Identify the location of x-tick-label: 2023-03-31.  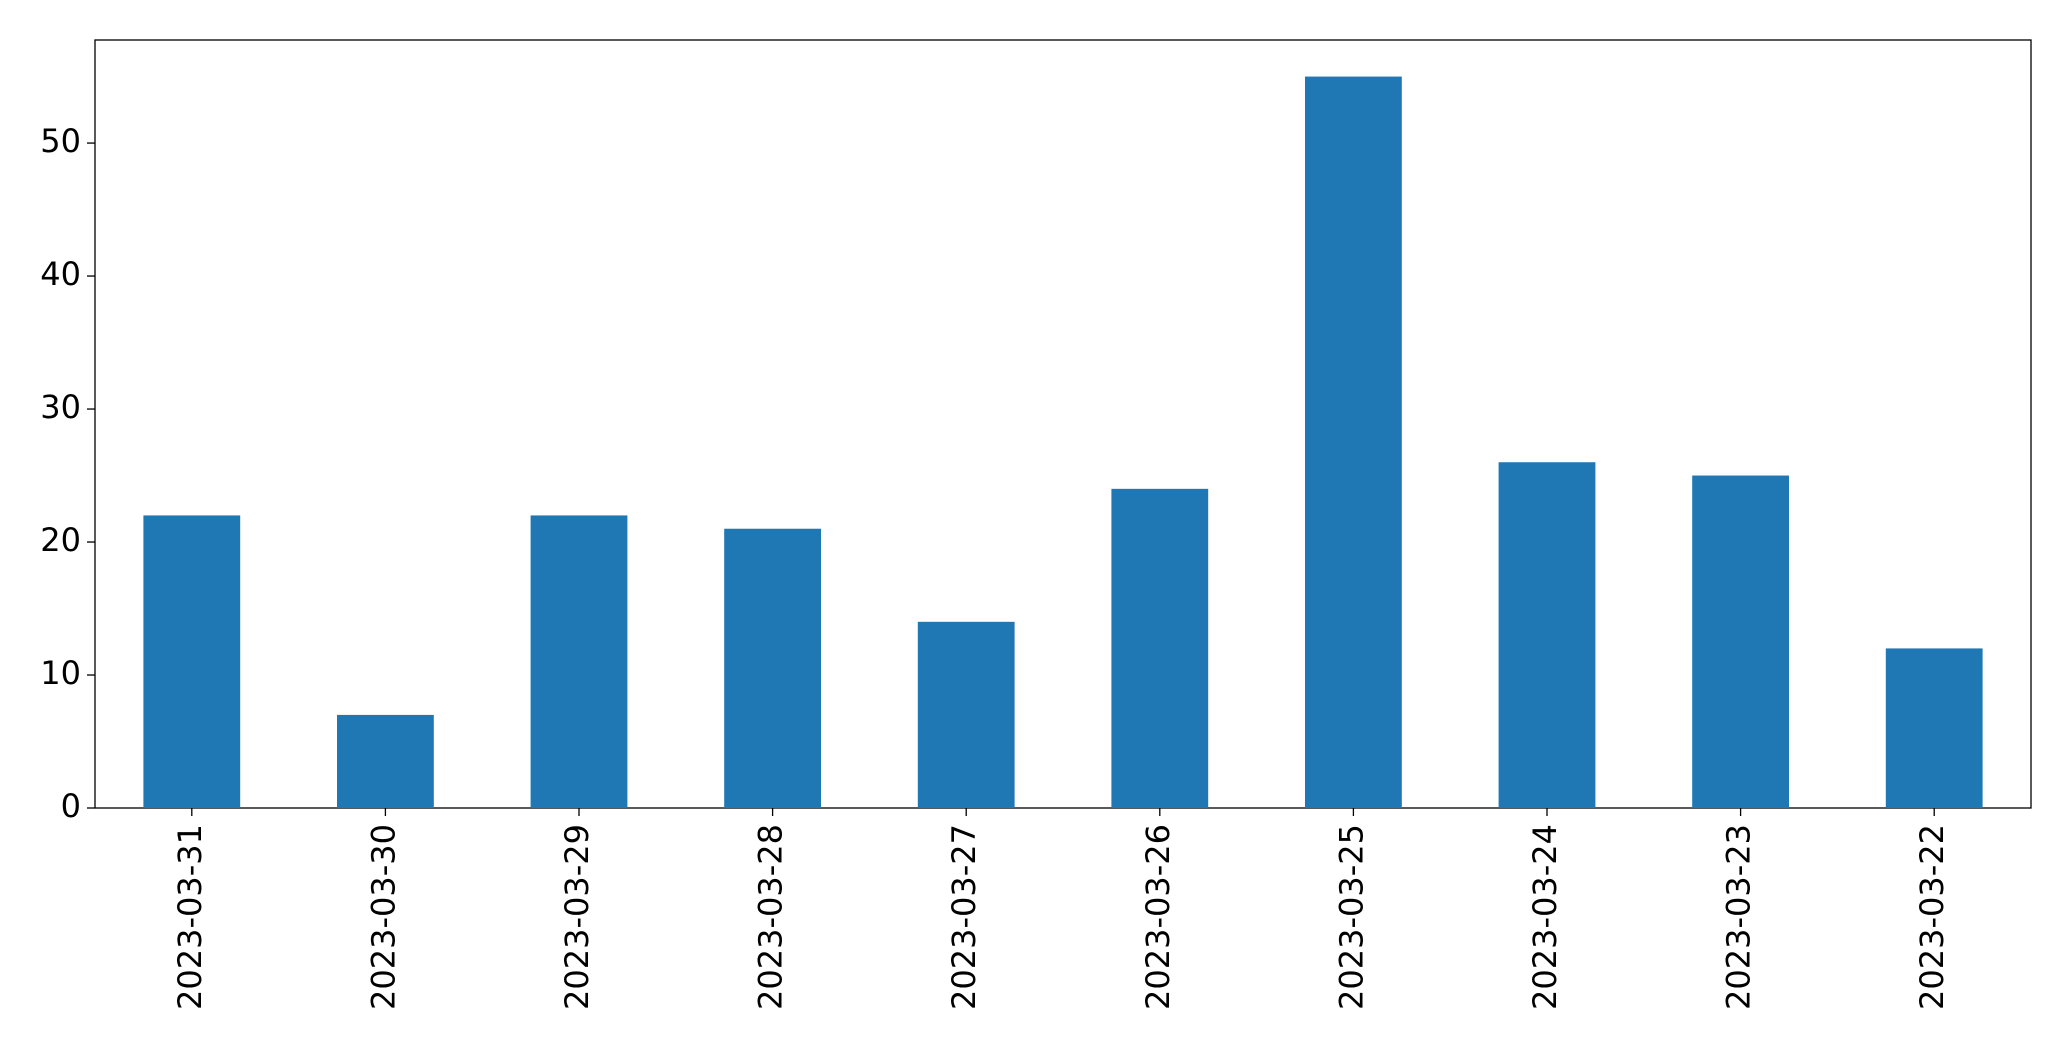
(190, 917).